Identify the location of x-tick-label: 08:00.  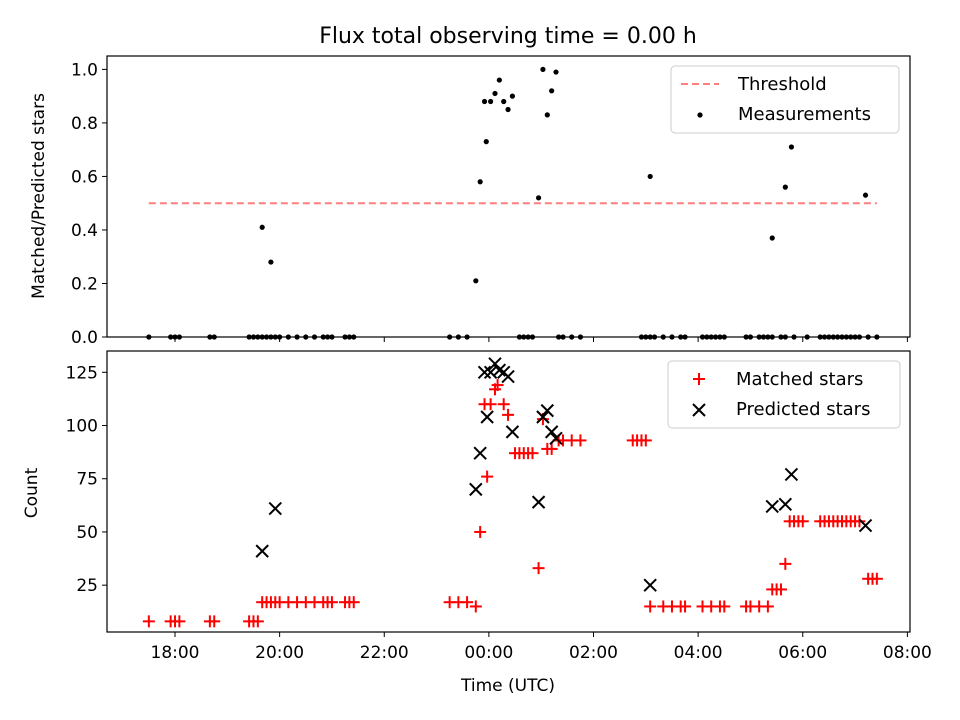
(907, 653).